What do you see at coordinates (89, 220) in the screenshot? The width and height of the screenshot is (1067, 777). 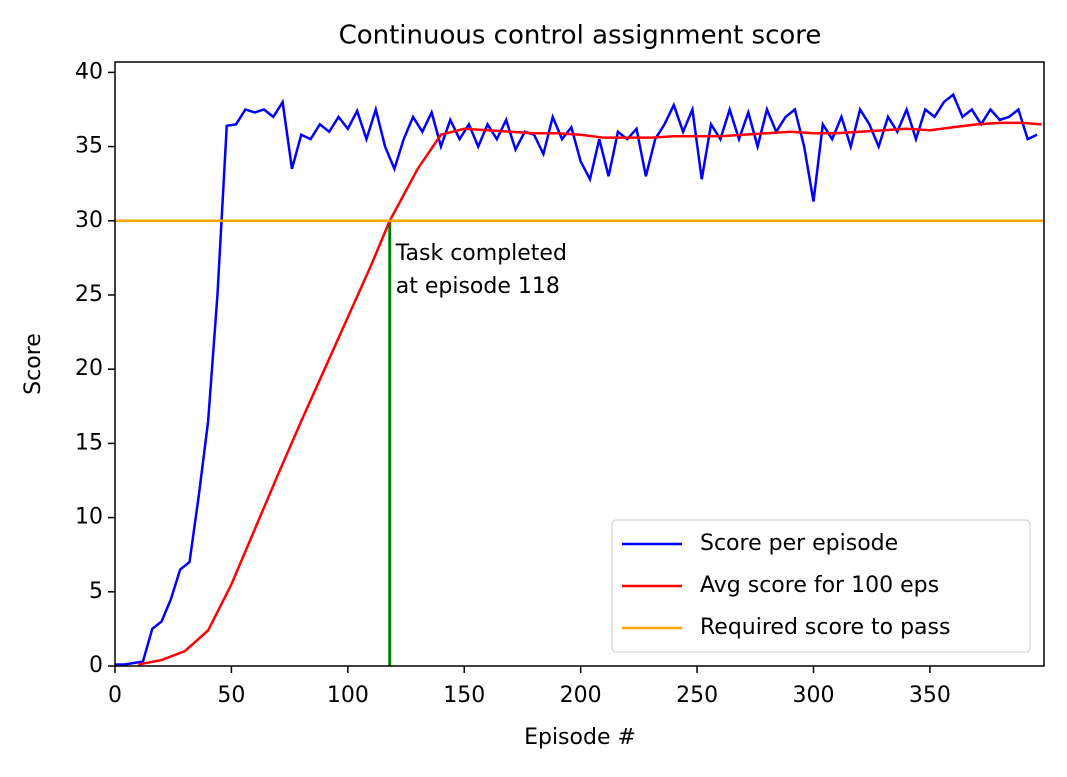 I see `y-tick-label: 30` at bounding box center [89, 220].